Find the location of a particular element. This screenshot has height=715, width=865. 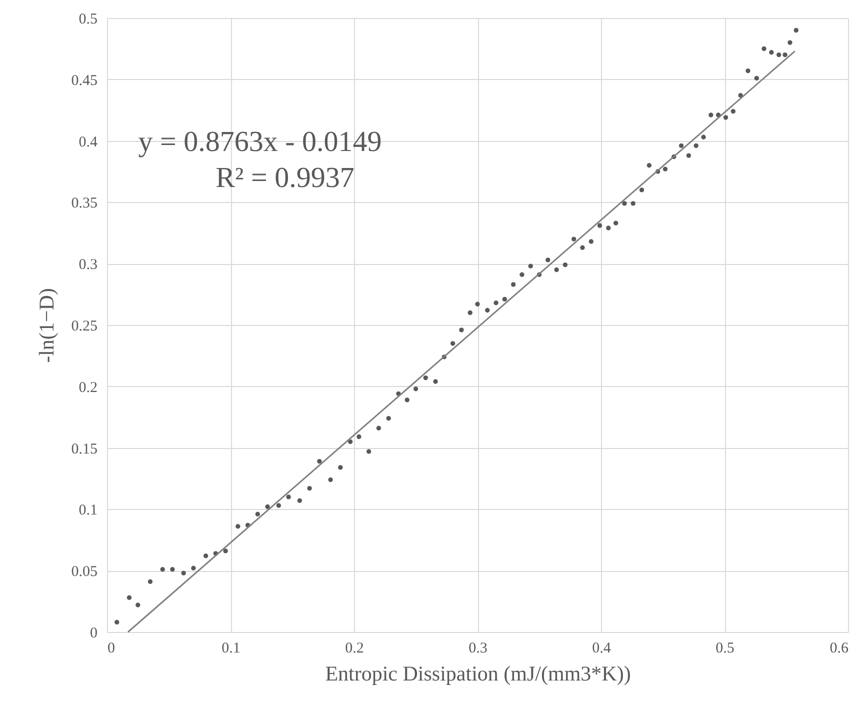

y-tick-label: 0.05 is located at coordinates (84, 572).